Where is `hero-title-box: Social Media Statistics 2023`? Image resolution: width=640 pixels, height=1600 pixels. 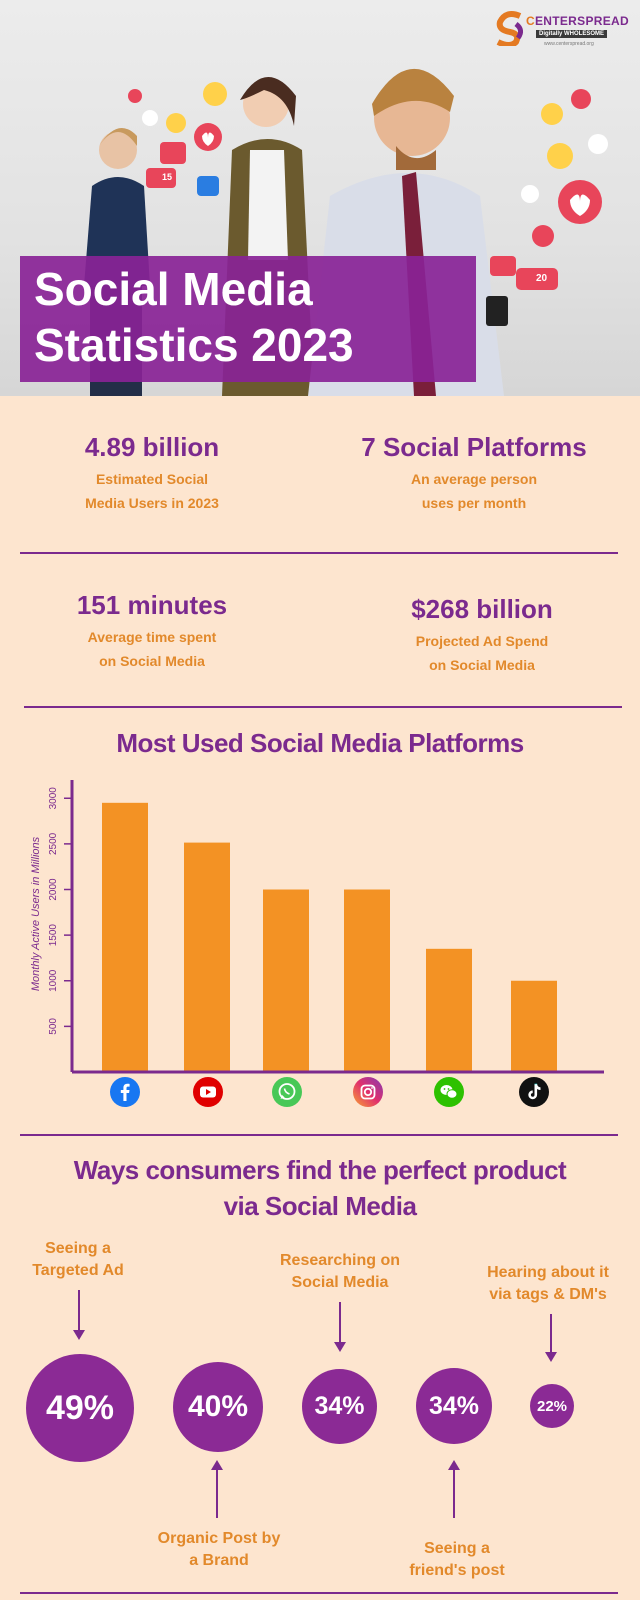 hero-title-box: Social Media Statistics 2023 is located at coordinates (248, 319).